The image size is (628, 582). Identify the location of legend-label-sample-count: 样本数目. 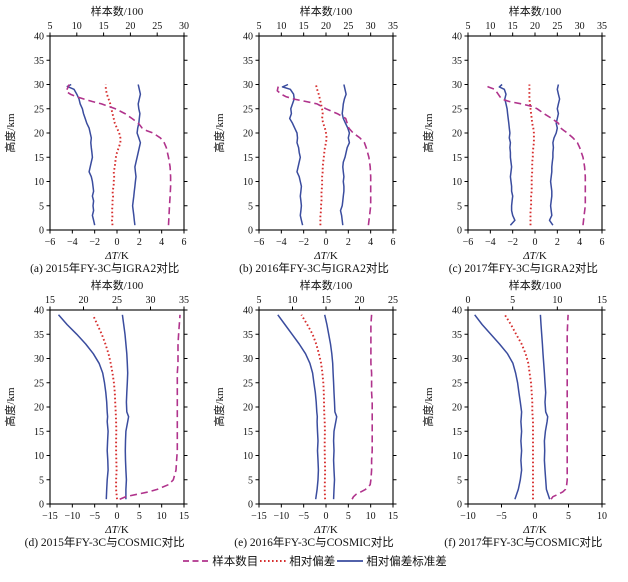
(235, 562).